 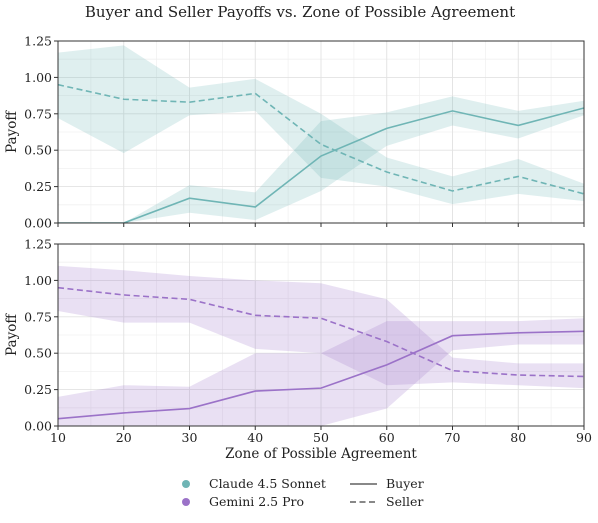 What do you see at coordinates (58, 437) in the screenshot?
I see `x-tick-label: 10` at bounding box center [58, 437].